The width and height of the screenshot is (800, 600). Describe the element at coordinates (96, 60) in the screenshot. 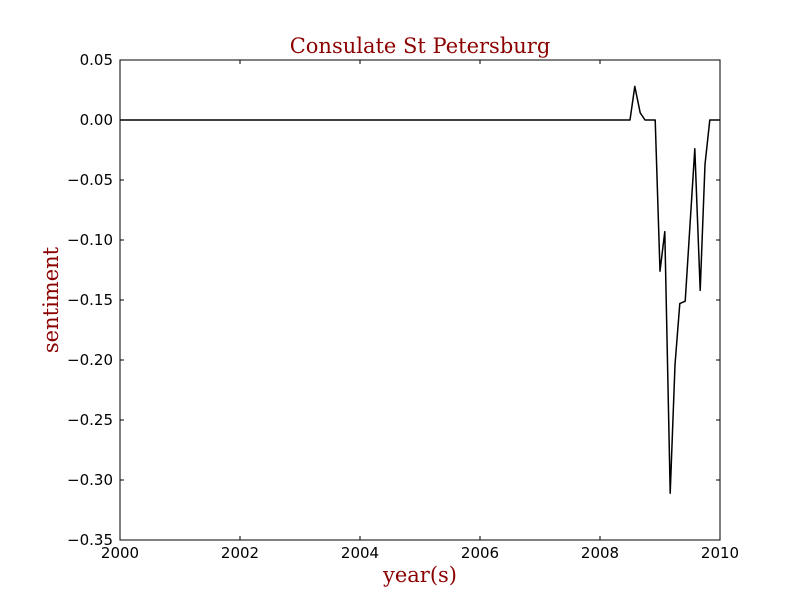

I see `y-tick-label: 0.05` at that location.